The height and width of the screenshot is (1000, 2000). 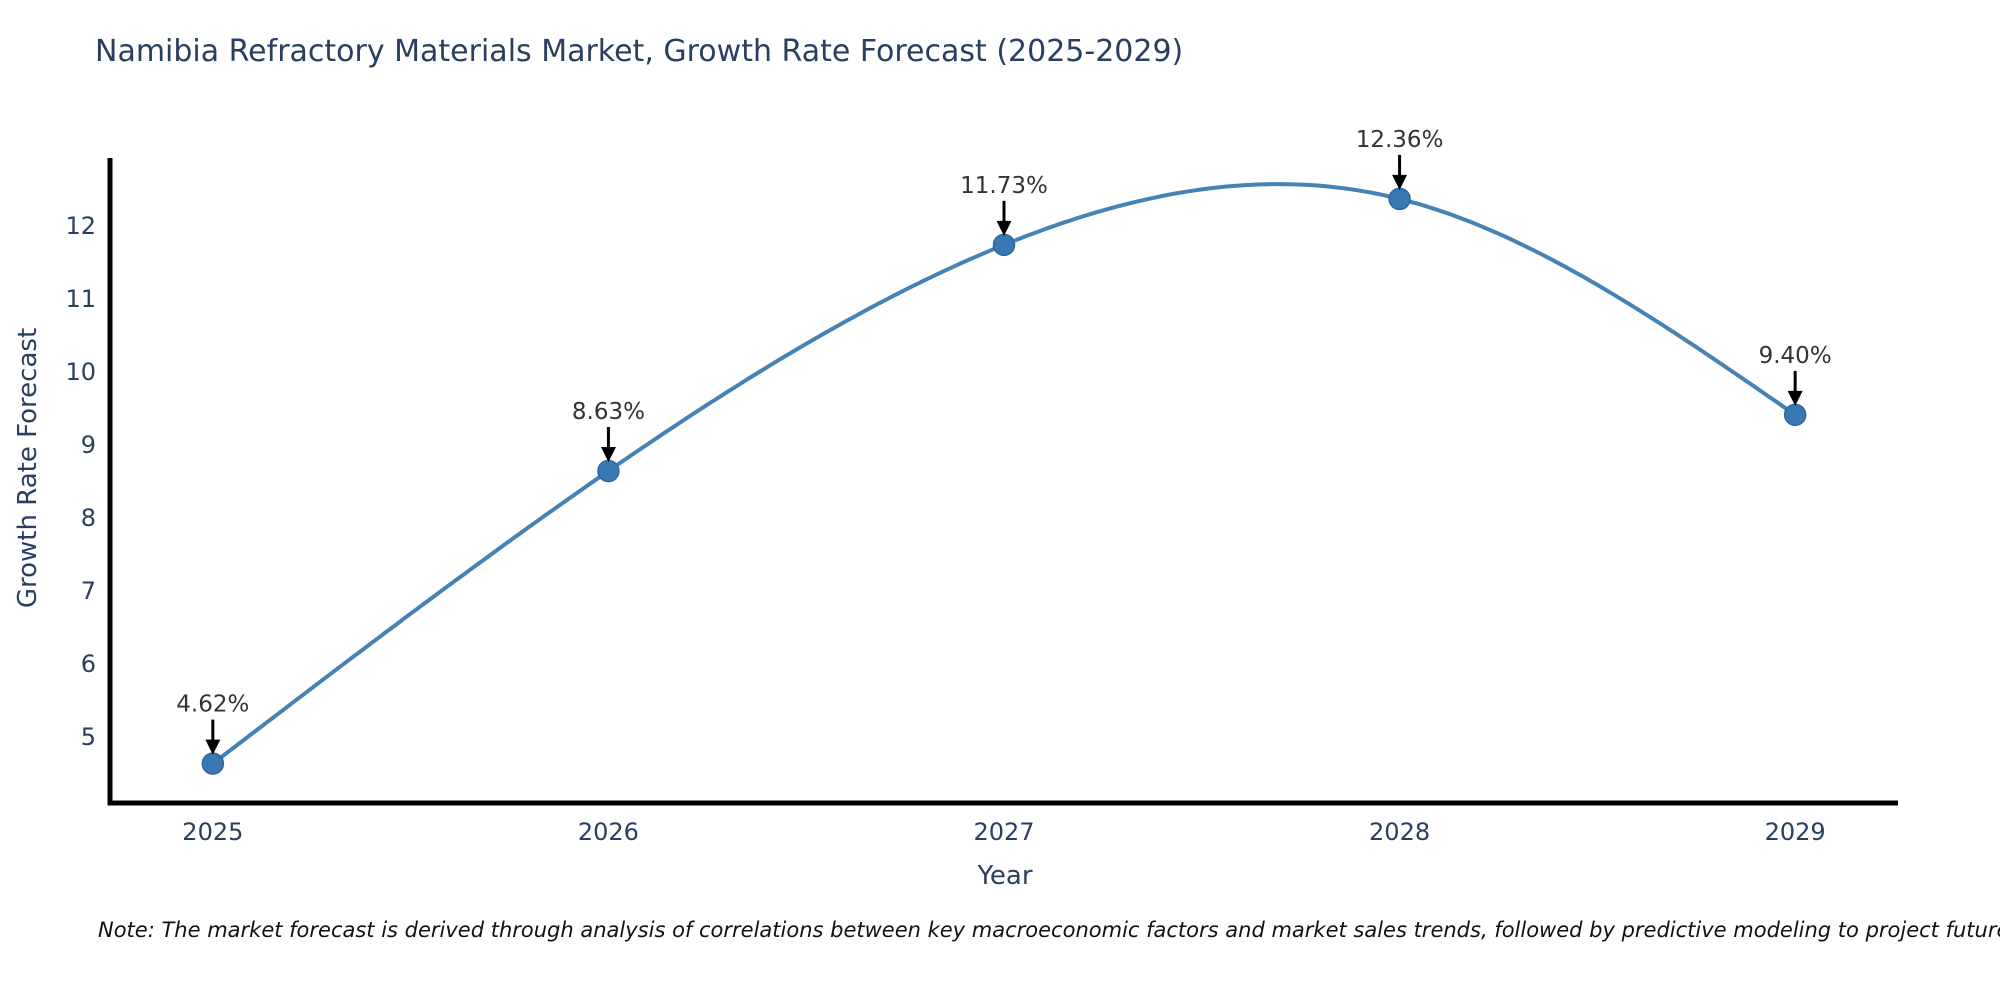 What do you see at coordinates (1005, 876) in the screenshot?
I see `x-axis-title: Year` at bounding box center [1005, 876].